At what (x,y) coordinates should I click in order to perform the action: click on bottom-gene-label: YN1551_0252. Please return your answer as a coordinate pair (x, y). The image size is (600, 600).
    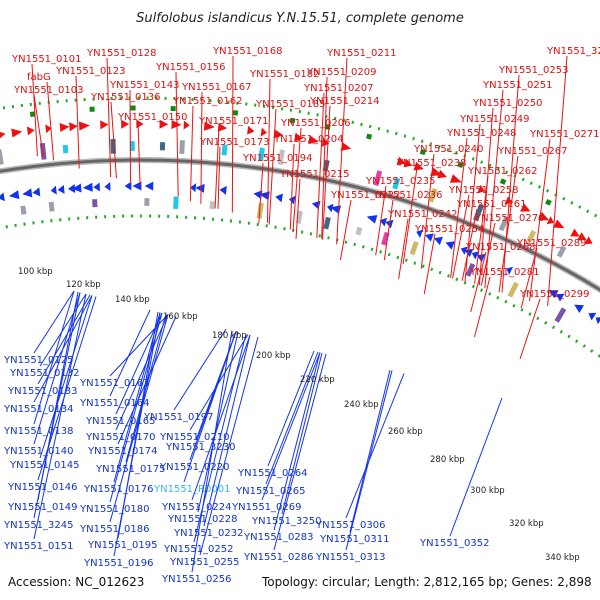
    Looking at the image, I should click on (198, 549).